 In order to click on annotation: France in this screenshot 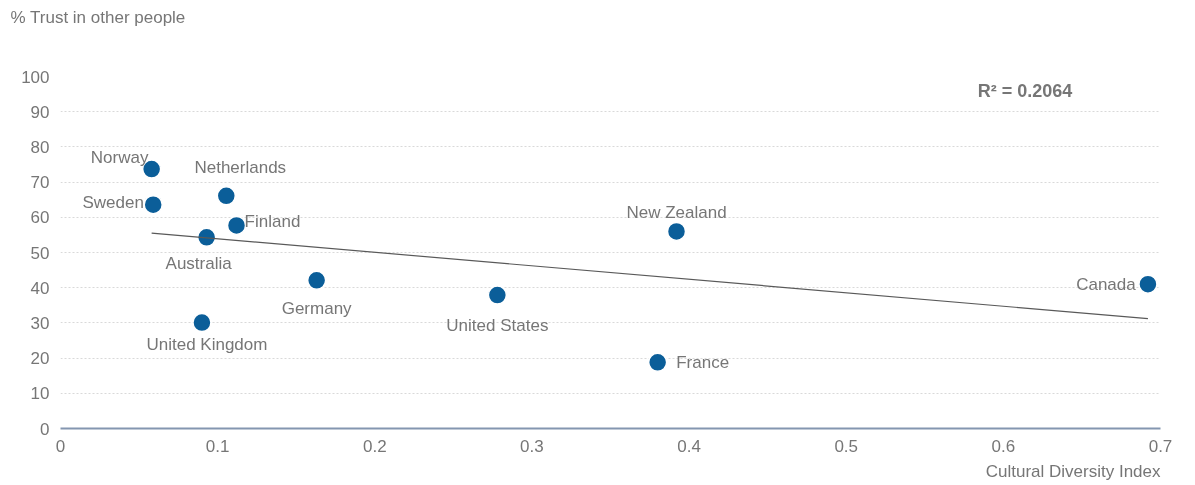, I will do `click(703, 362)`.